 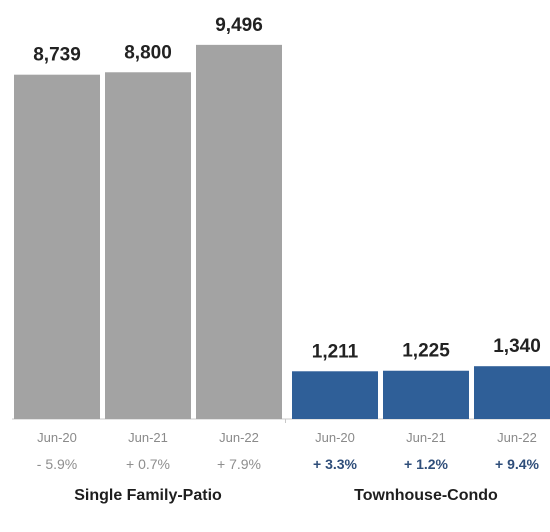 What do you see at coordinates (57, 464) in the screenshot?
I see `percent-change-label: - 5.9%` at bounding box center [57, 464].